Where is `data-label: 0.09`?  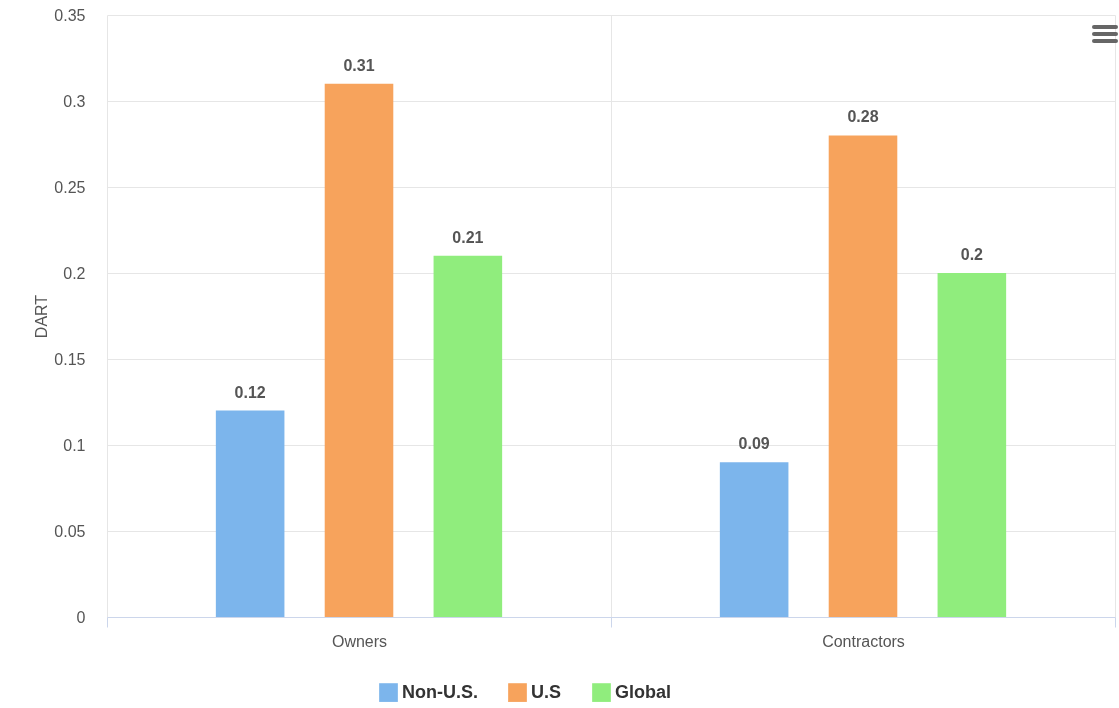
data-label: 0.09 is located at coordinates (754, 444).